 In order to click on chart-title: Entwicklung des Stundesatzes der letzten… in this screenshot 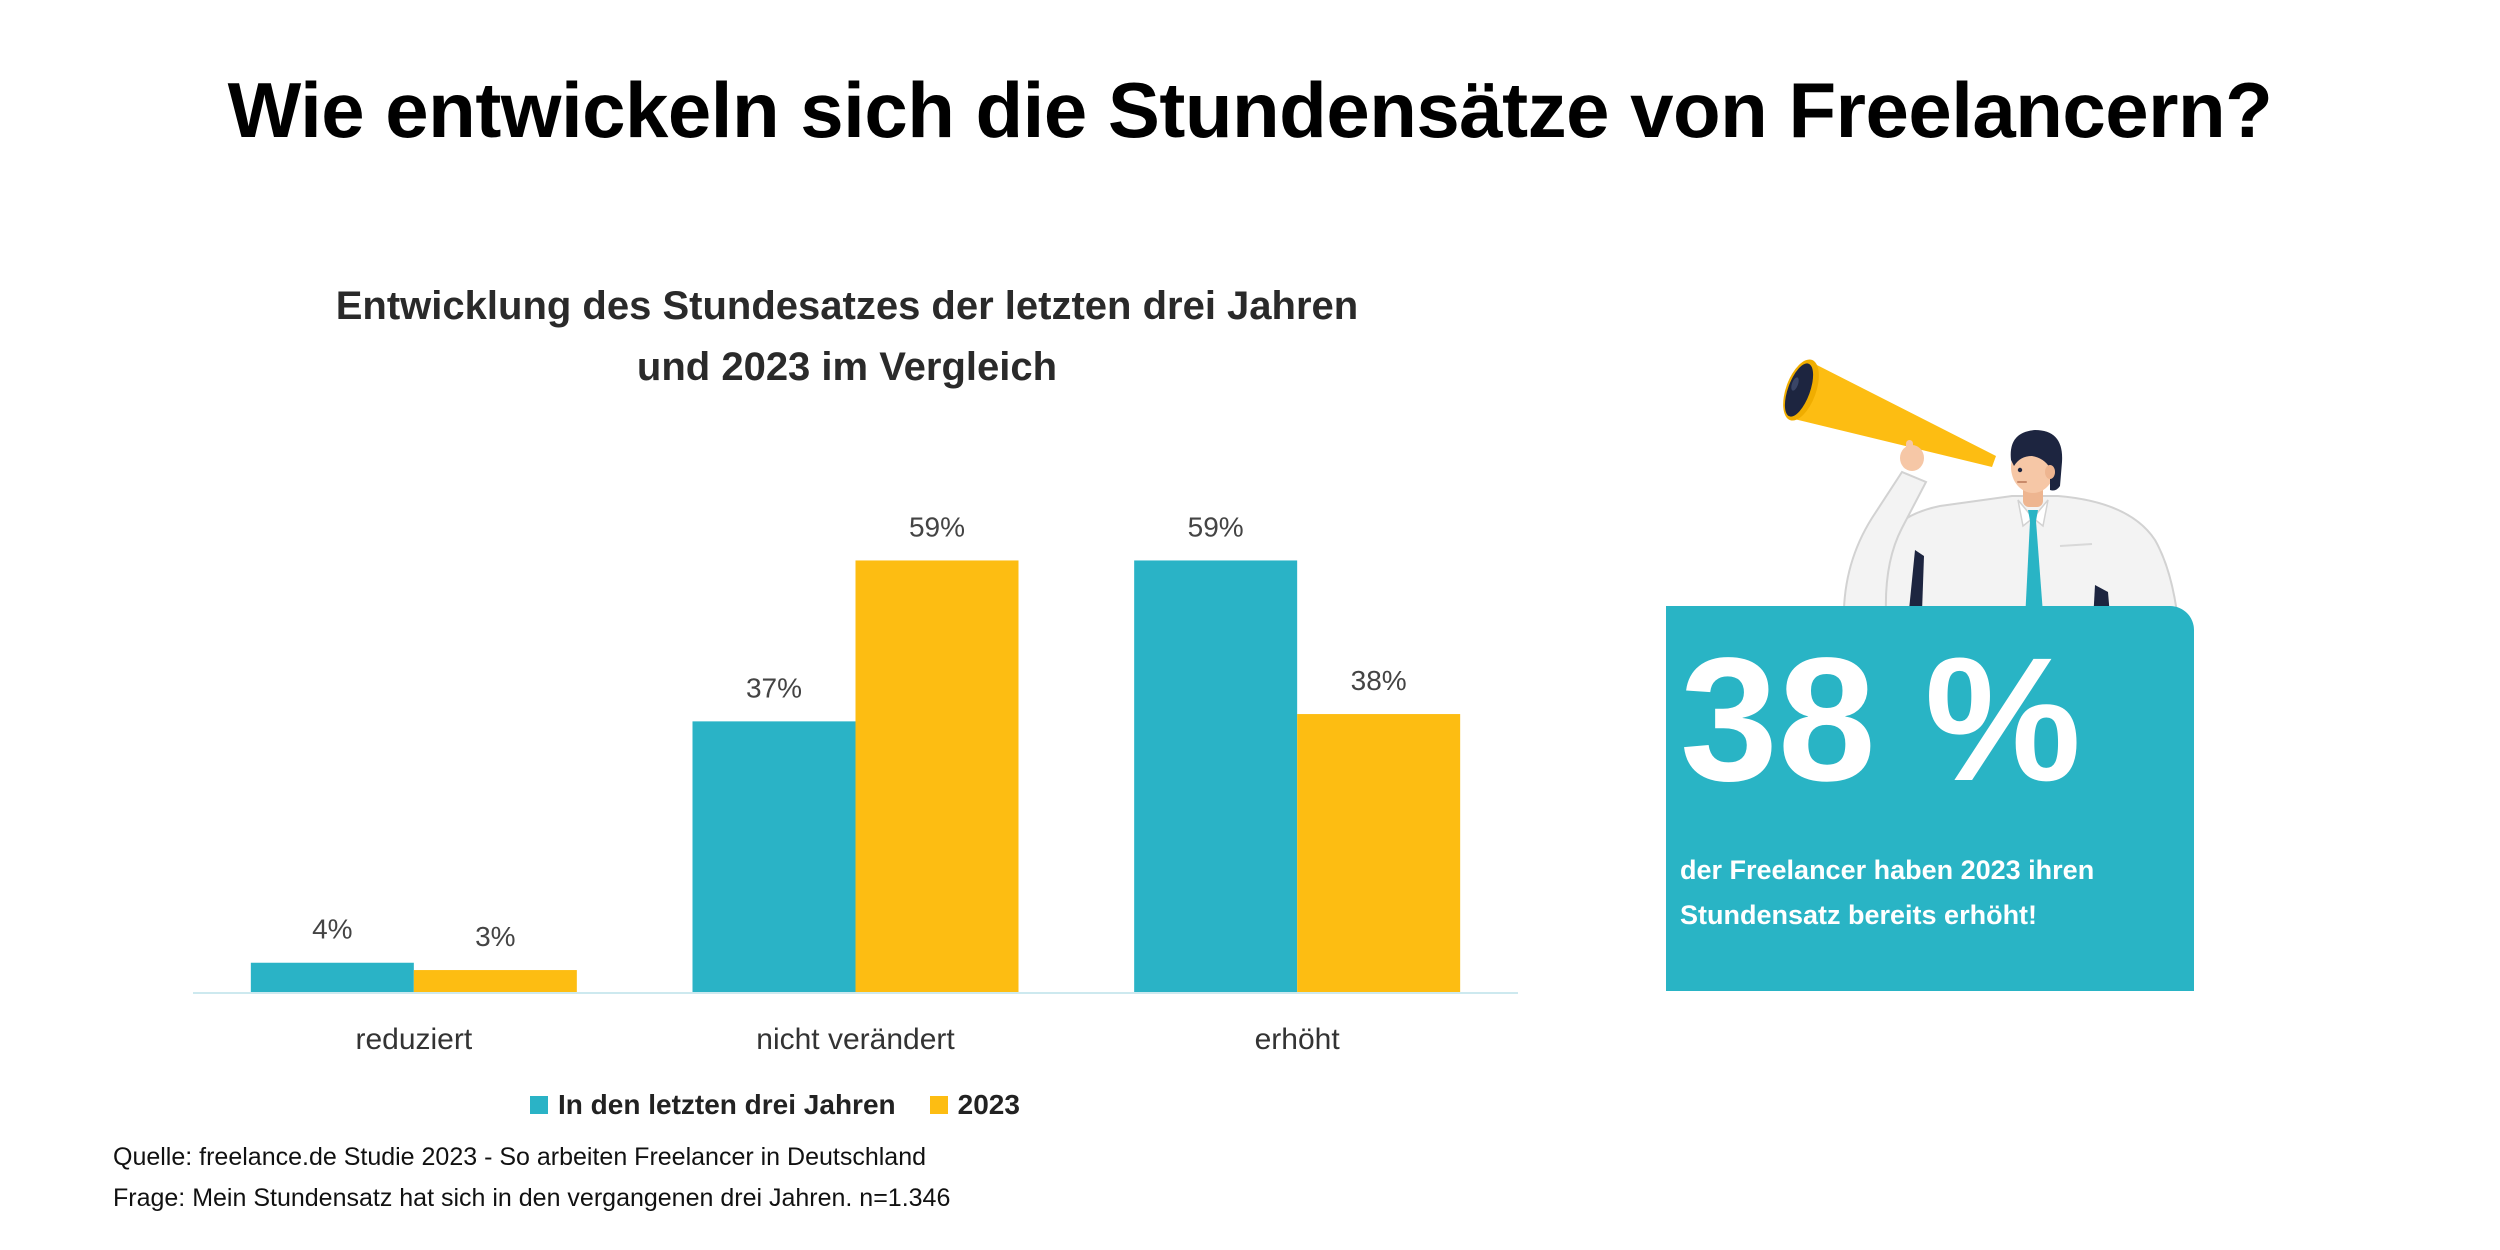, I will do `click(847, 337)`.